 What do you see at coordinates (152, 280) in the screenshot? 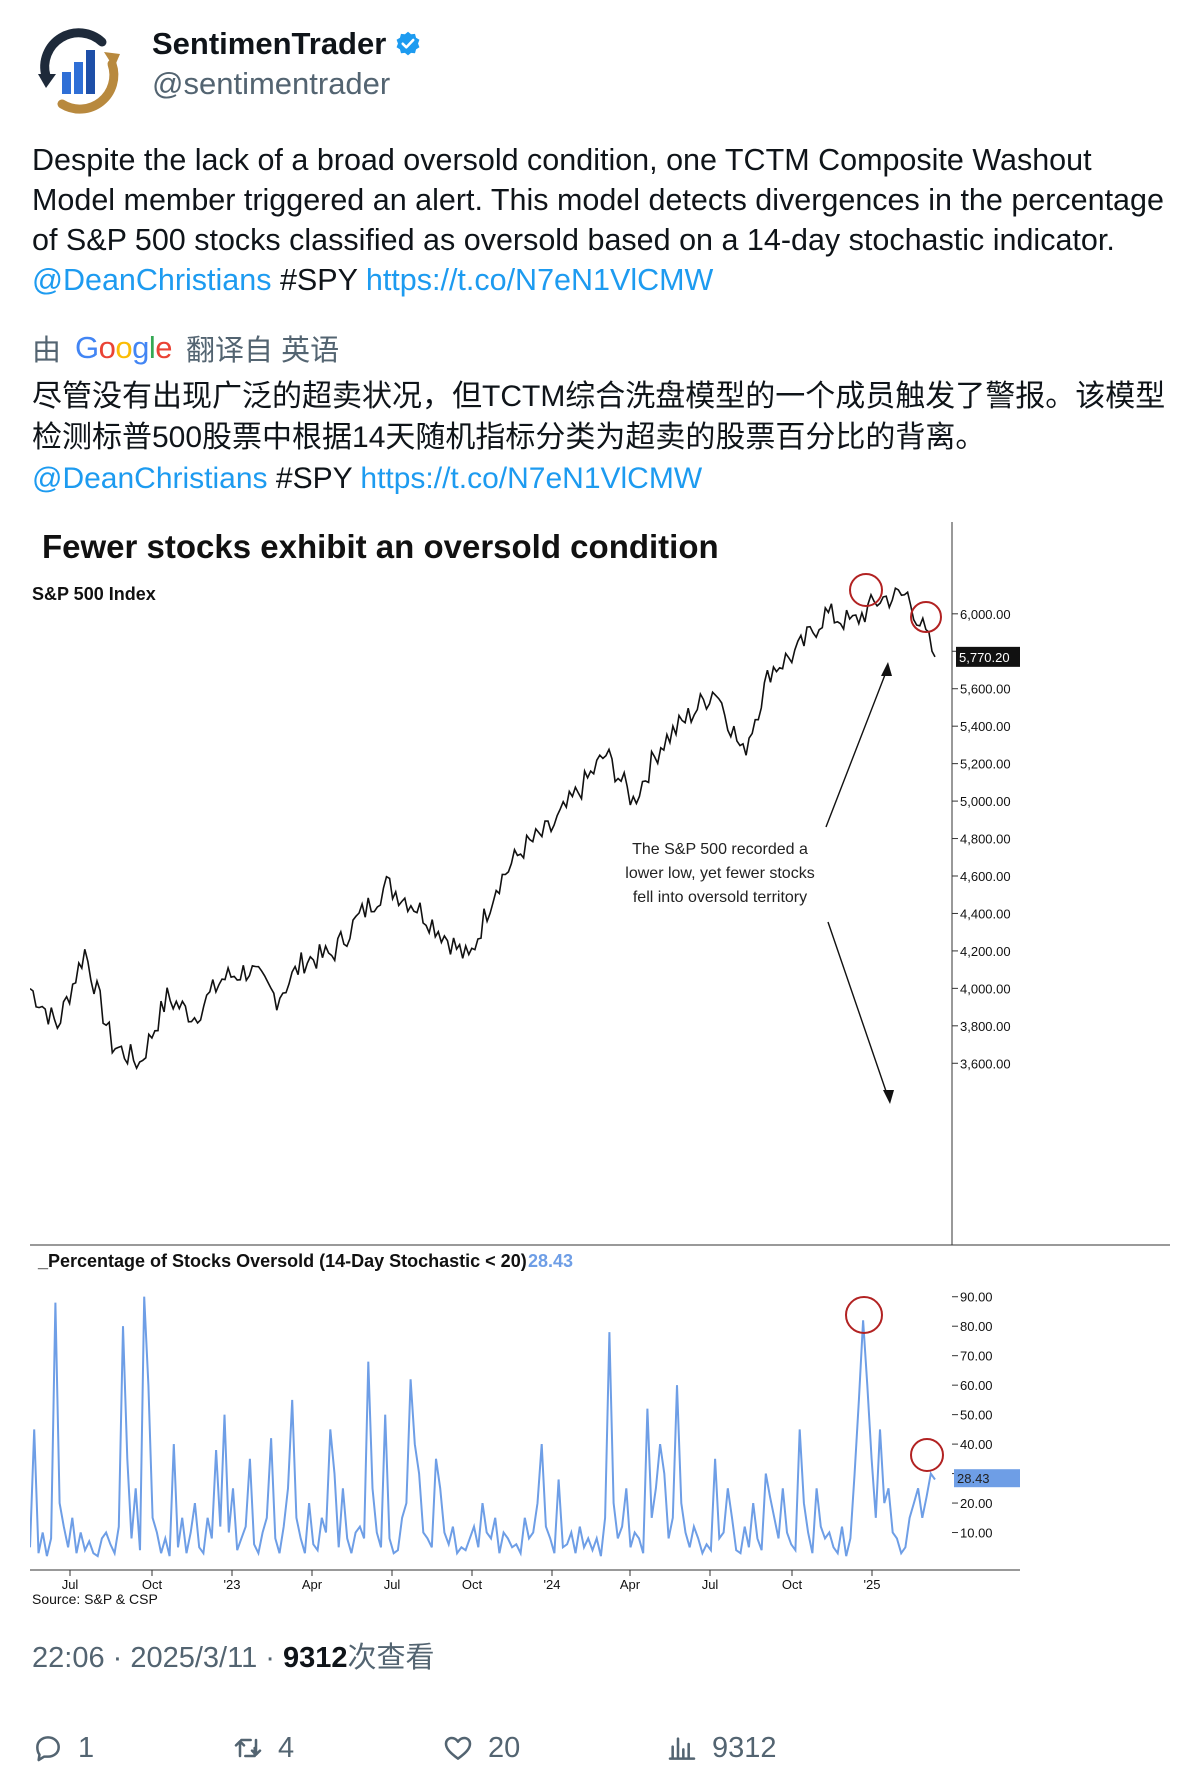
I see `mention-link: @DeanChristians` at bounding box center [152, 280].